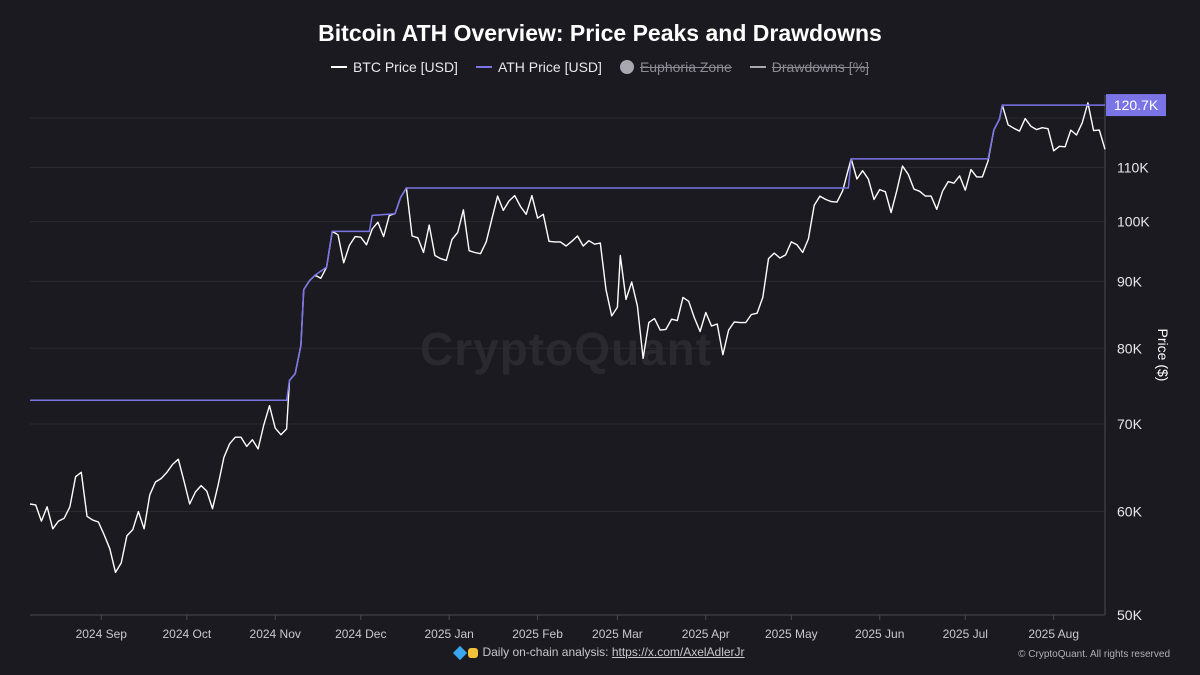 Image resolution: width=1200 pixels, height=675 pixels. Describe the element at coordinates (102, 634) in the screenshot. I see `x-tick-label: 2024 Sep` at that location.